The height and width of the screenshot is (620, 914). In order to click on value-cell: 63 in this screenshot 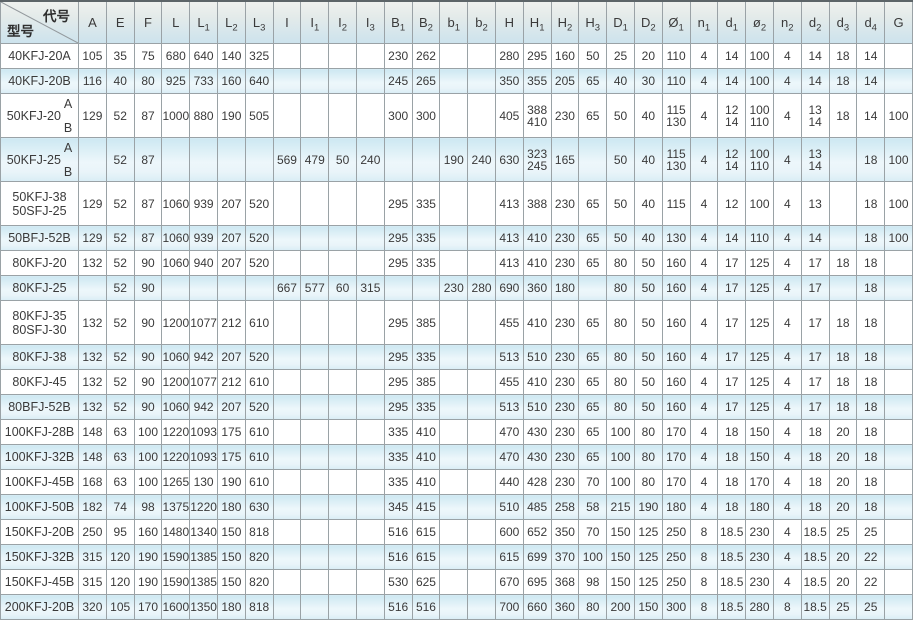, I will do `click(120, 457)`.